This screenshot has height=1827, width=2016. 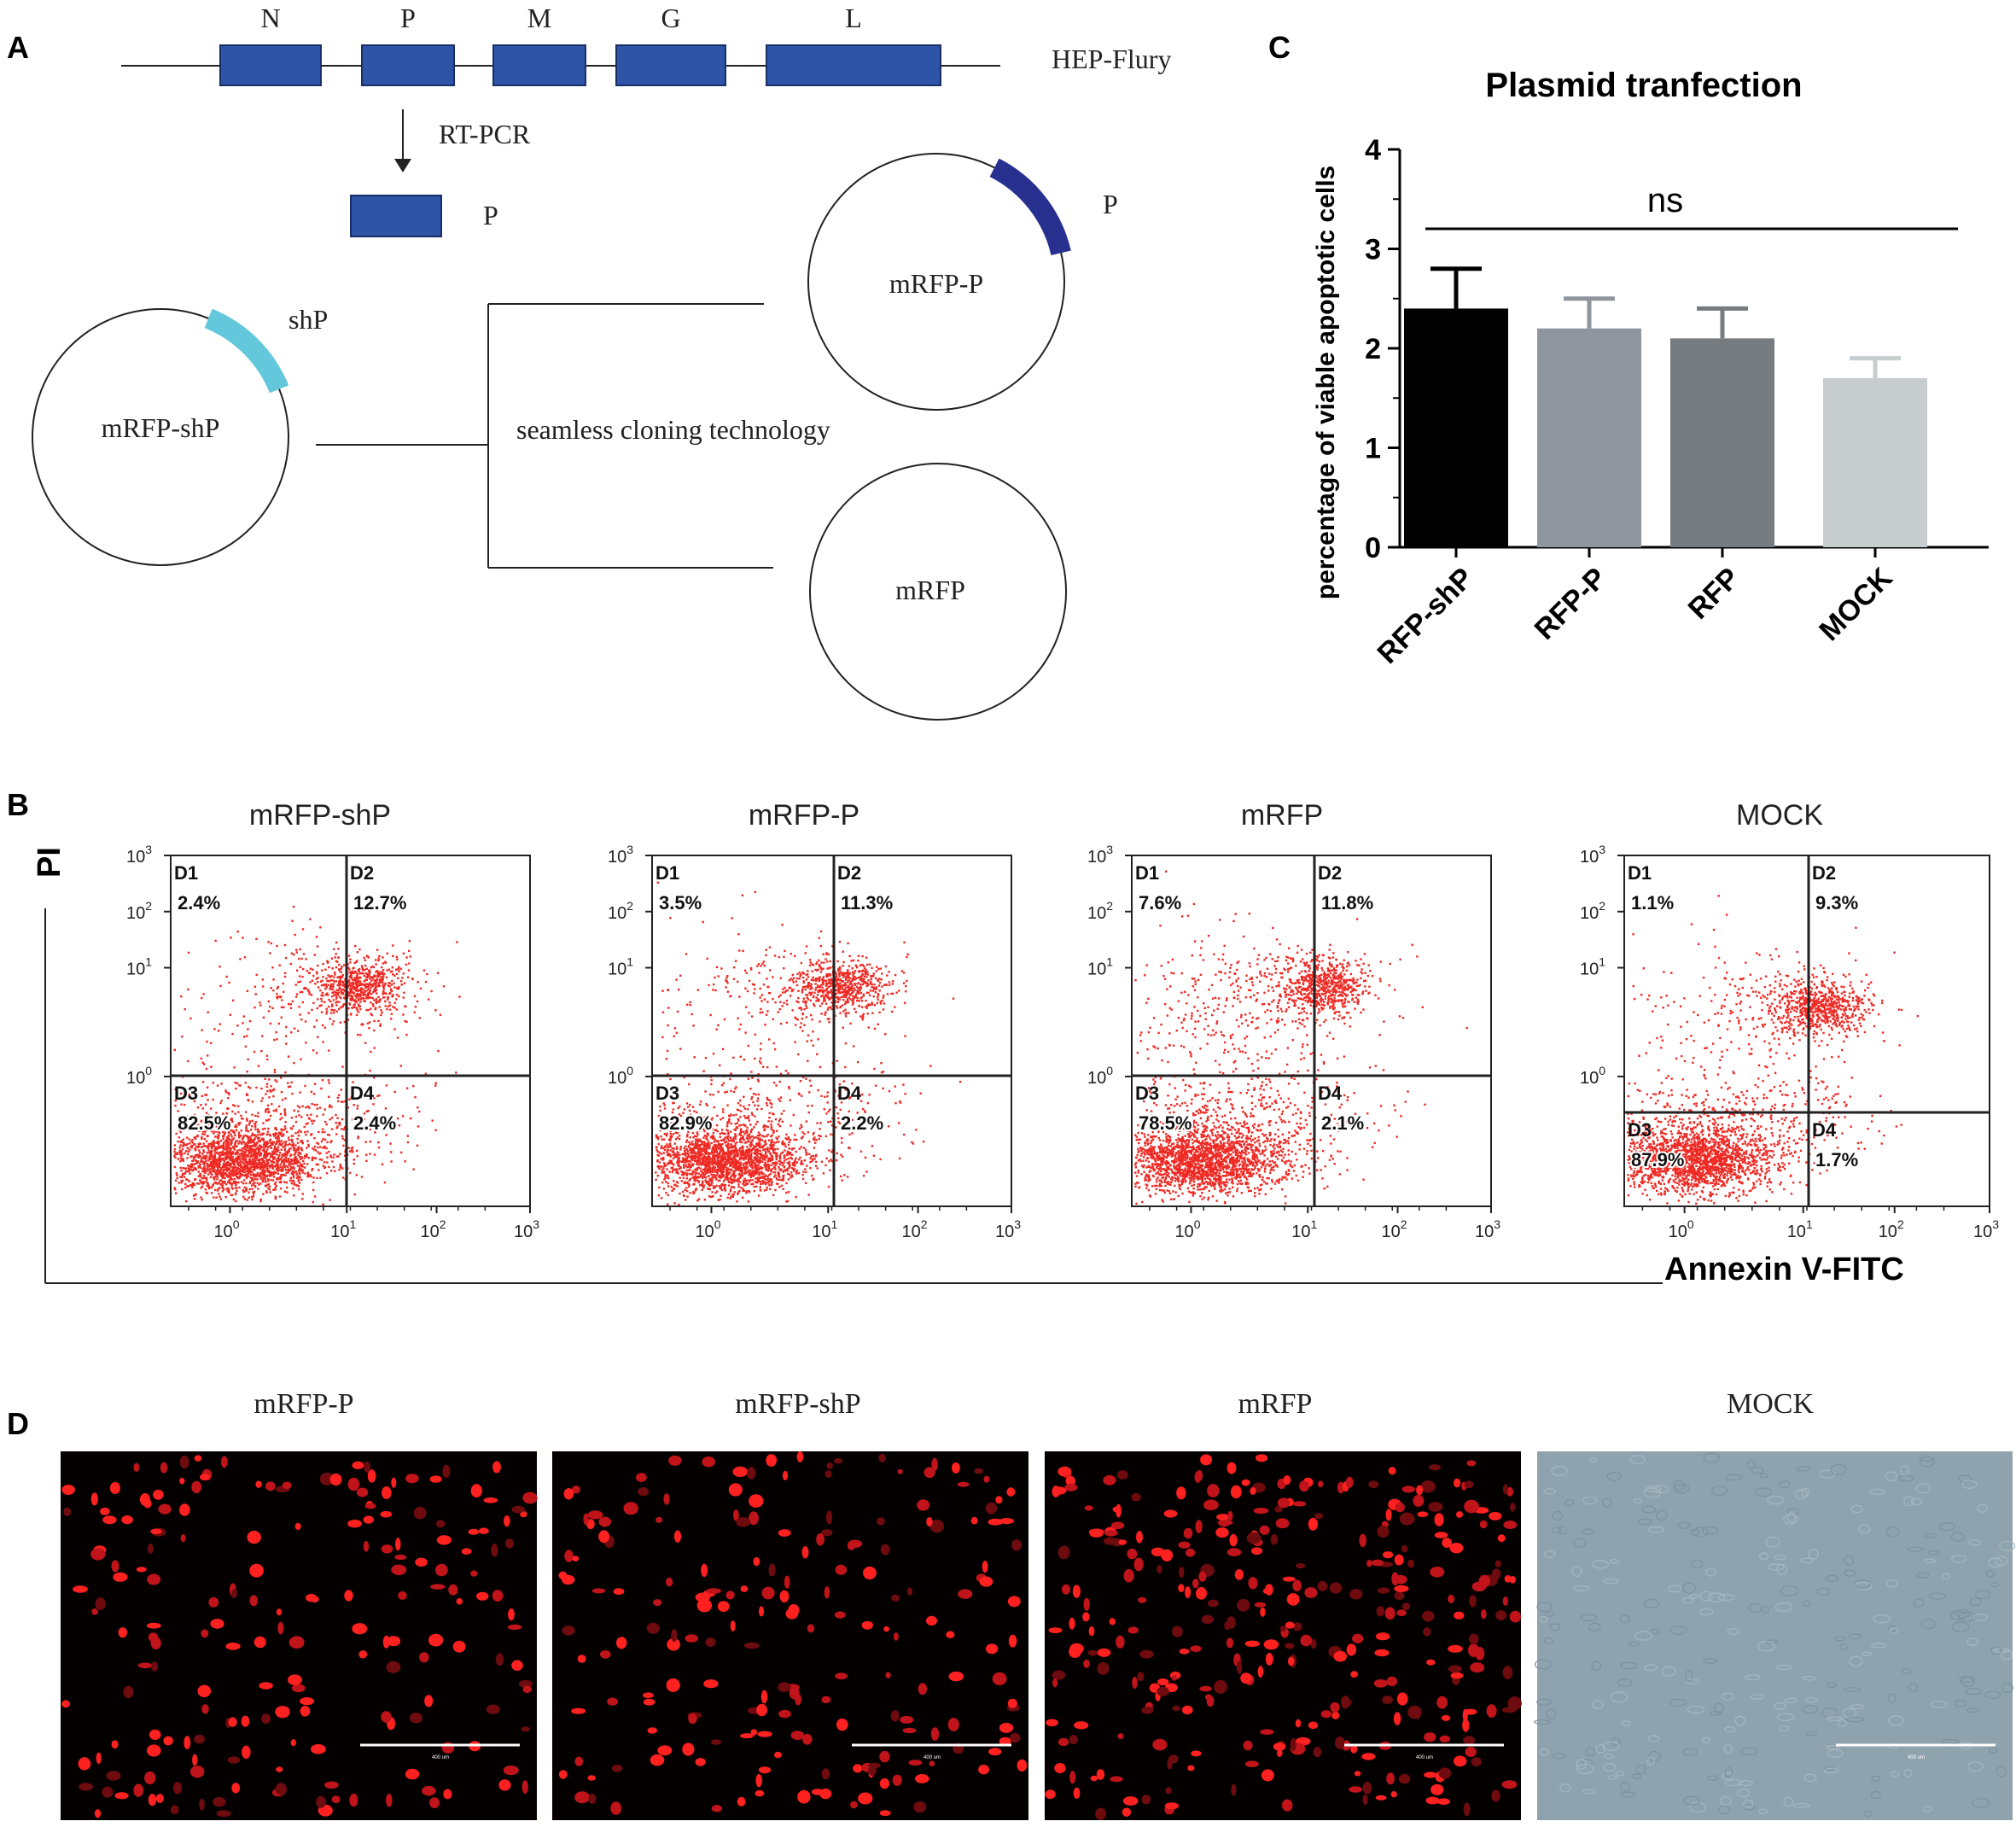 What do you see at coordinates (204, 1123) in the screenshot?
I see `quadrant-percent-d3: 82.5%` at bounding box center [204, 1123].